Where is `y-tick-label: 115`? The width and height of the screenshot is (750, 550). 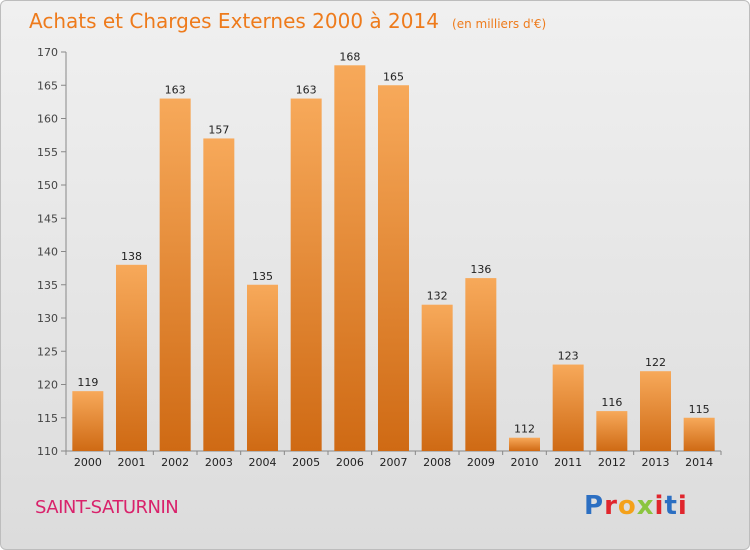
y-tick-label: 115 is located at coordinates (47, 418).